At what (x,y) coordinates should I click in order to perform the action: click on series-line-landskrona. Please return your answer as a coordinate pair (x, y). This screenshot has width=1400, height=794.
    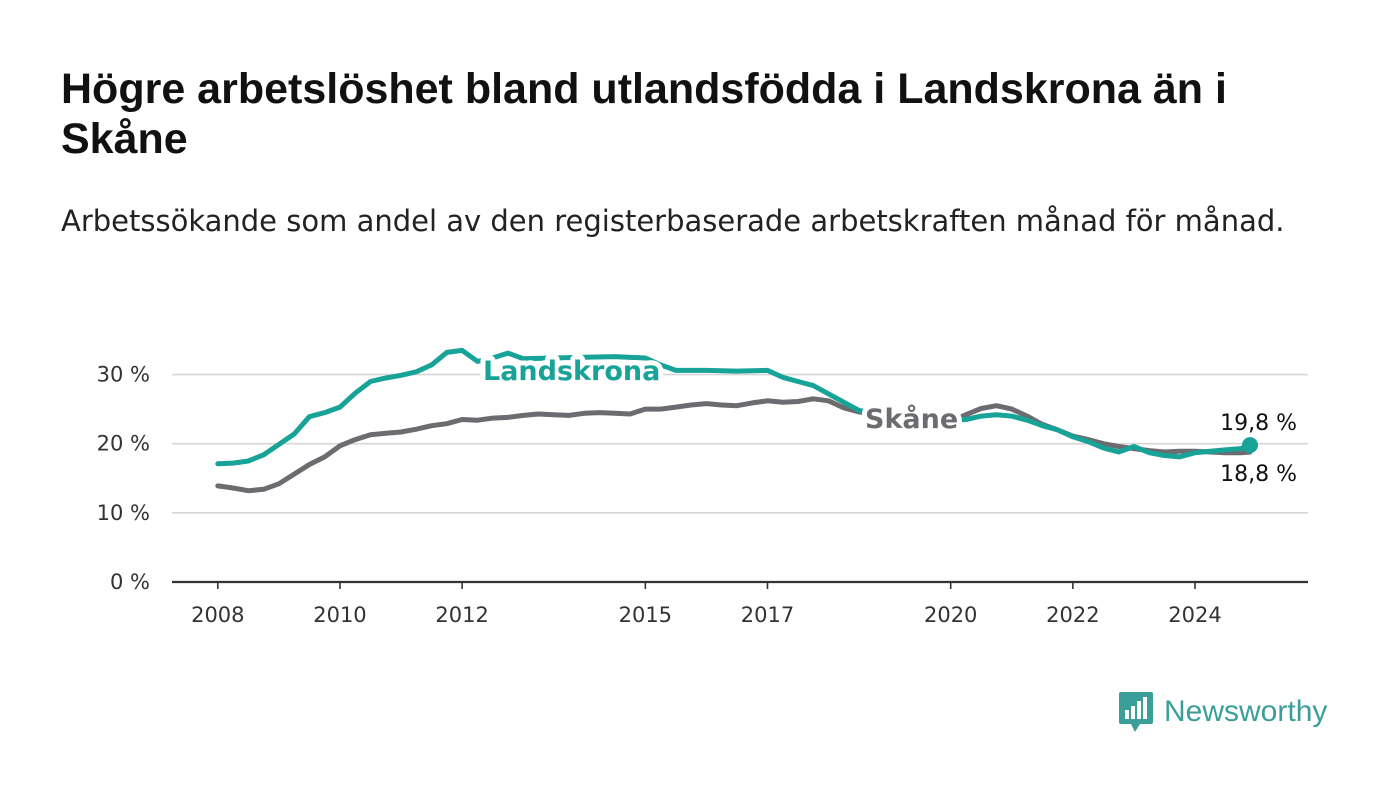
    Looking at the image, I should click on (734, 407).